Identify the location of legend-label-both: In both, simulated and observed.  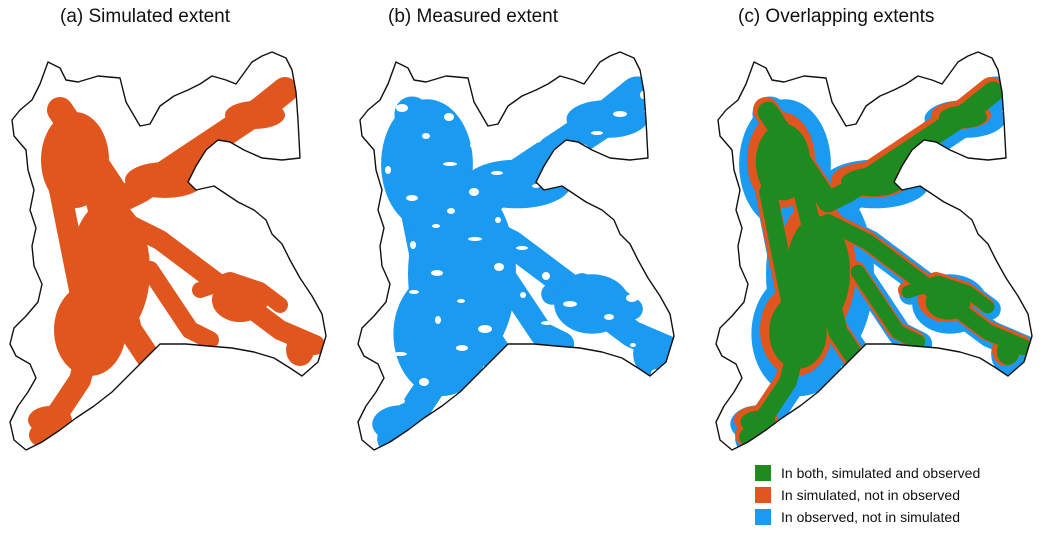
(881, 473).